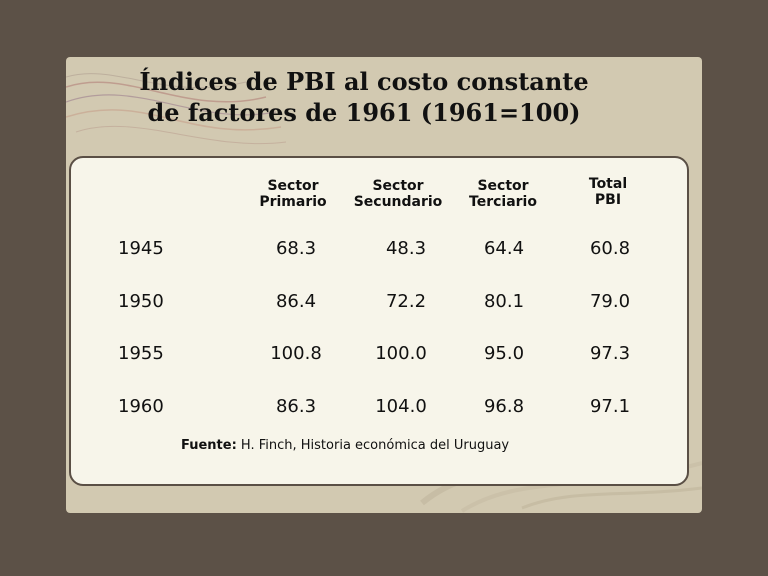 This screenshot has height=576, width=768. Describe the element at coordinates (504, 248) in the screenshot. I see `table-cell: 64.4` at that location.